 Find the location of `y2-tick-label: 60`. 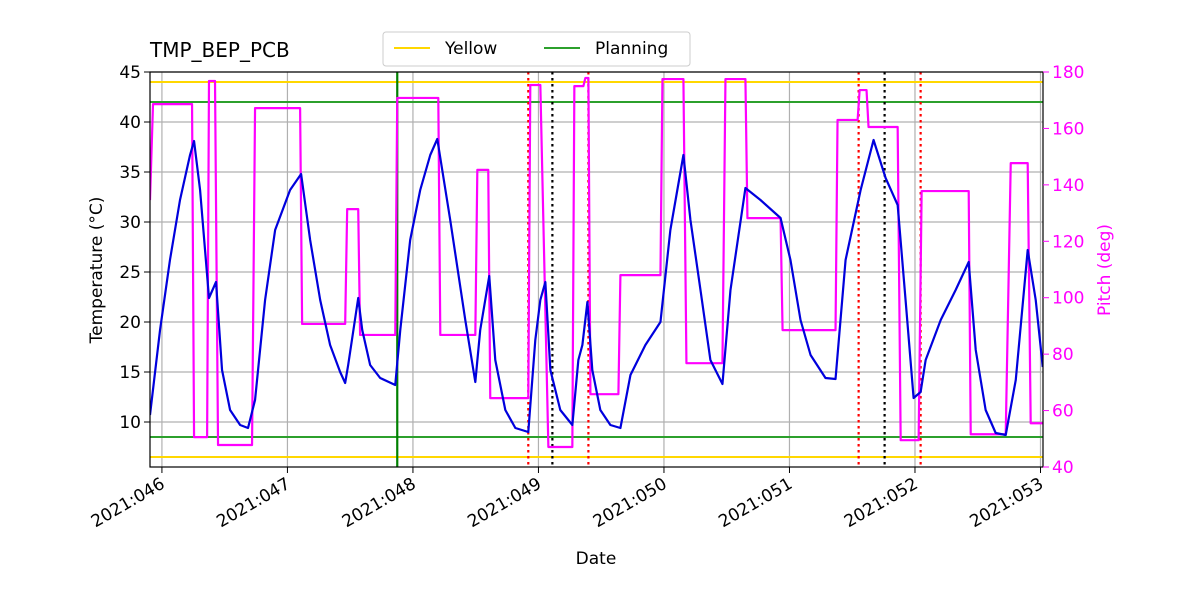

y2-tick-label: 60 is located at coordinates (1063, 412).